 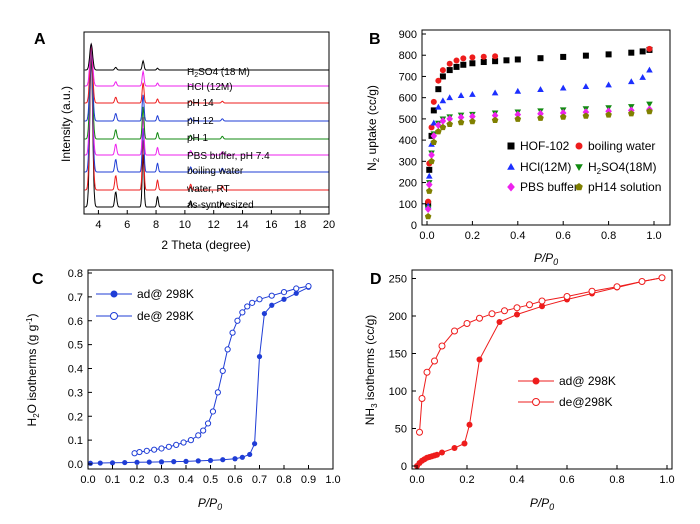 I want to click on panel-d-y-tick-label: 200, so click(x=398, y=317).